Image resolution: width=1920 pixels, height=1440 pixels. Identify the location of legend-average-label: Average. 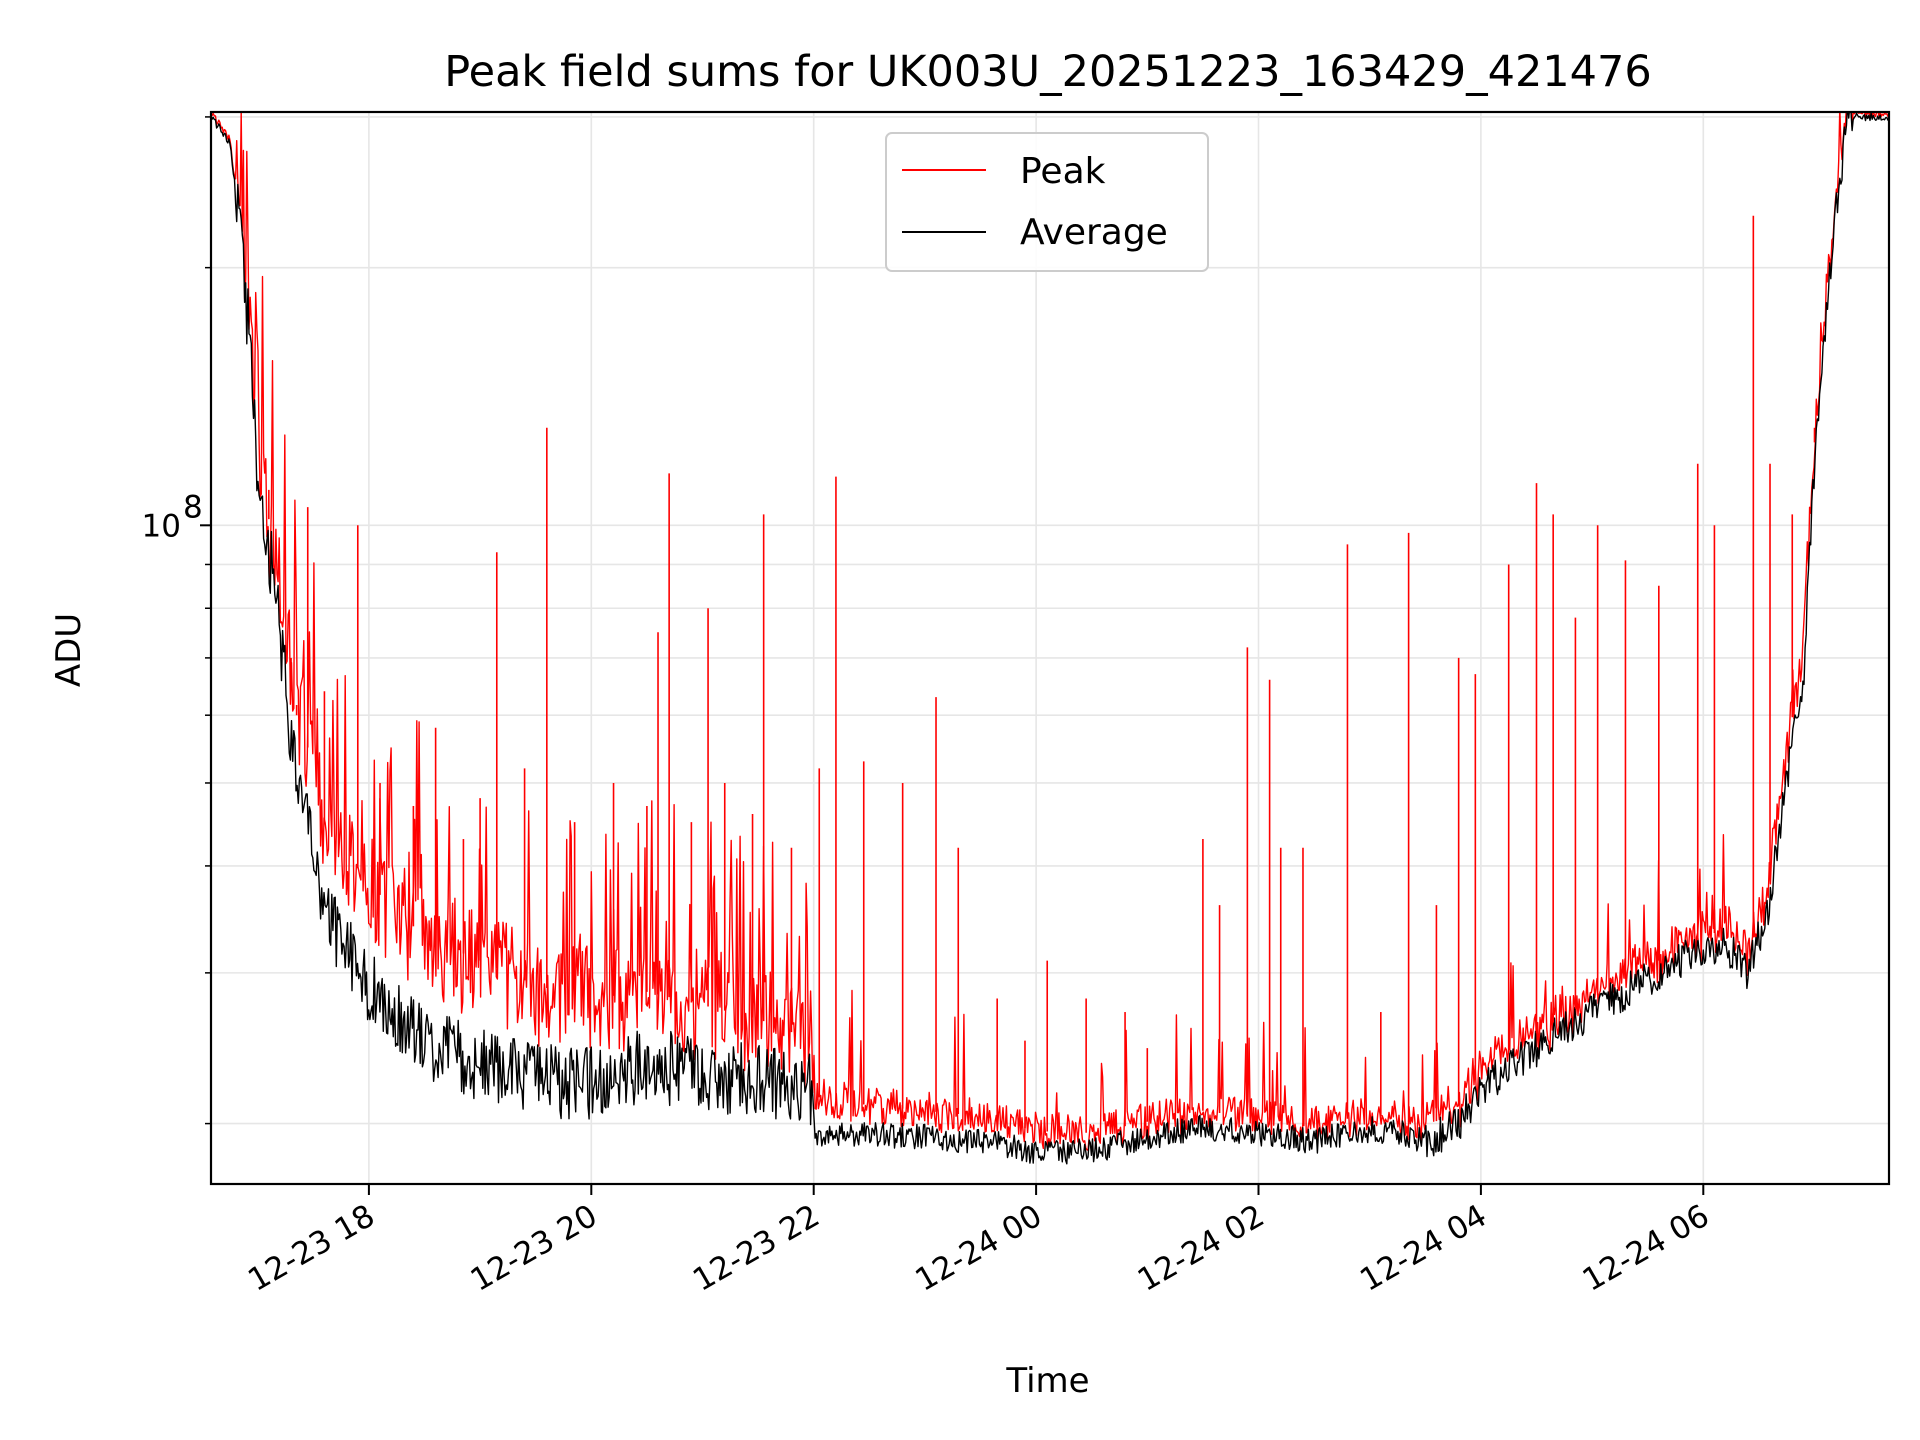
(1094, 232).